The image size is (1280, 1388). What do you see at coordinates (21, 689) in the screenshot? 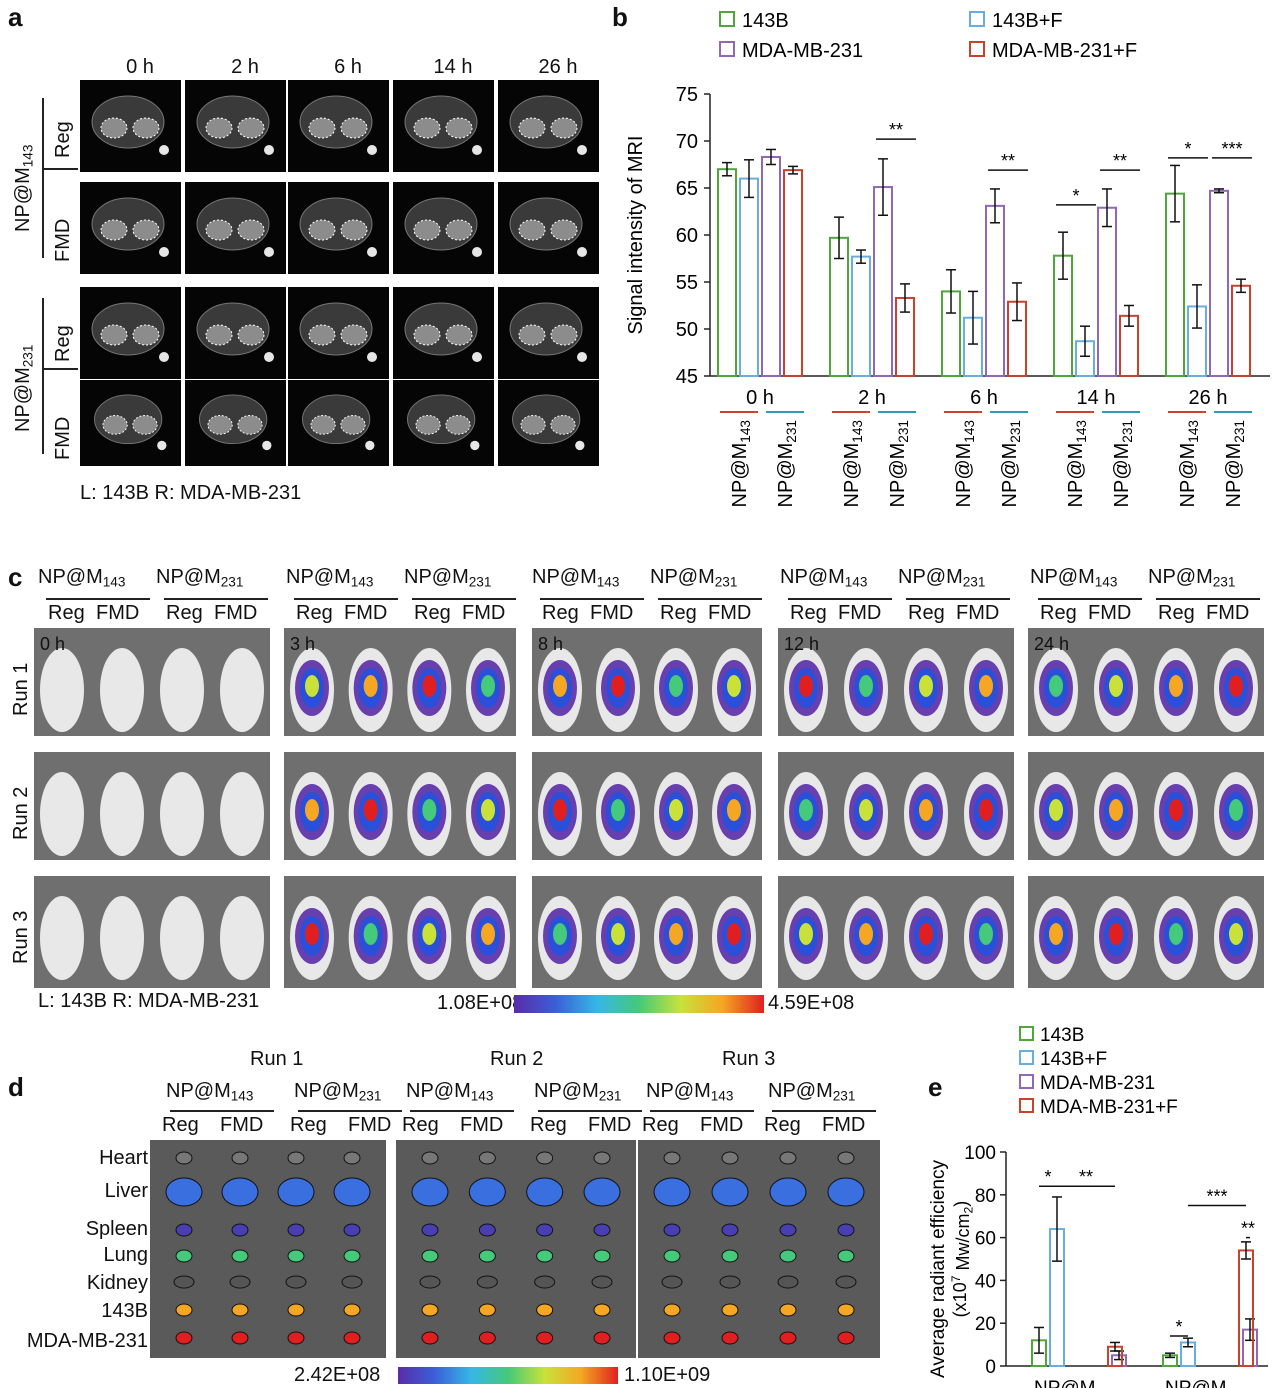
I see `run-label: Run 1` at bounding box center [21, 689].